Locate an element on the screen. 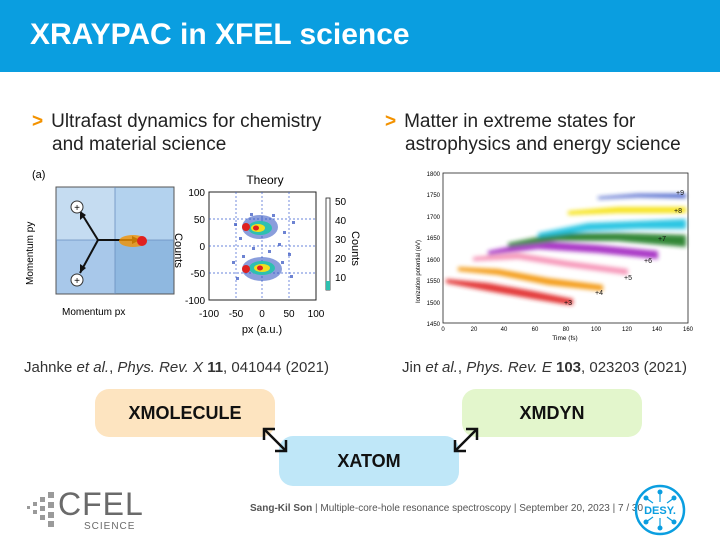 The height and width of the screenshot is (540, 720). x-tick: 20 is located at coordinates (474, 330).